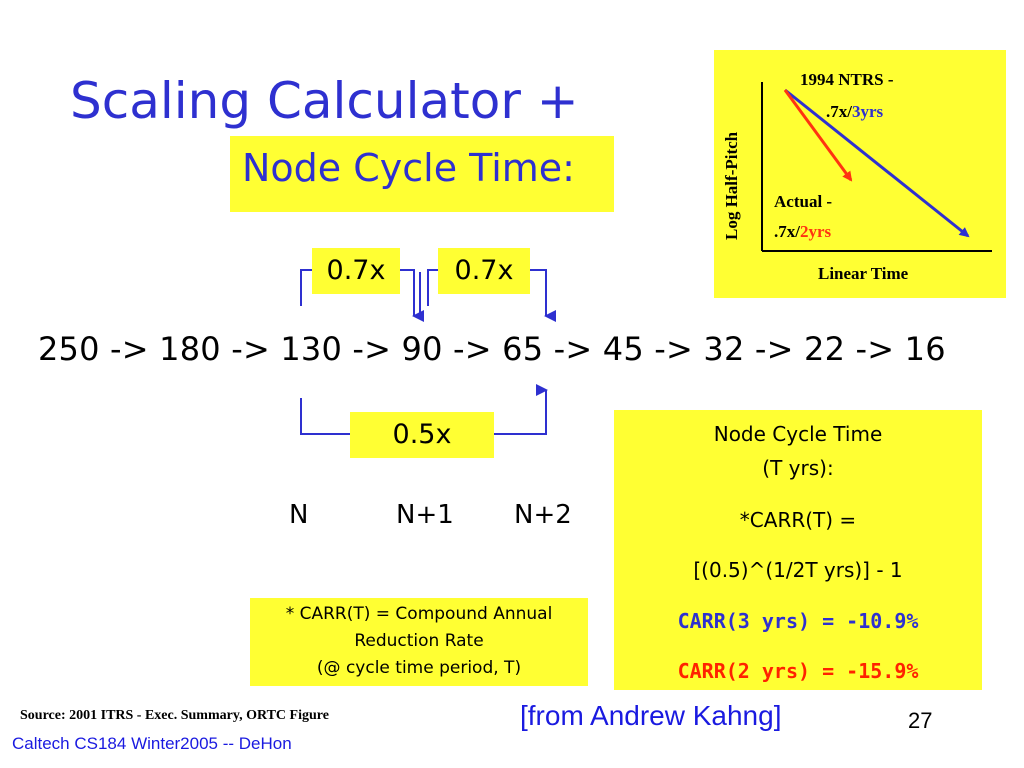 This screenshot has height=768, width=1024. Describe the element at coordinates (543, 515) in the screenshot. I see `node-label-n-plus-2: N+2` at that location.